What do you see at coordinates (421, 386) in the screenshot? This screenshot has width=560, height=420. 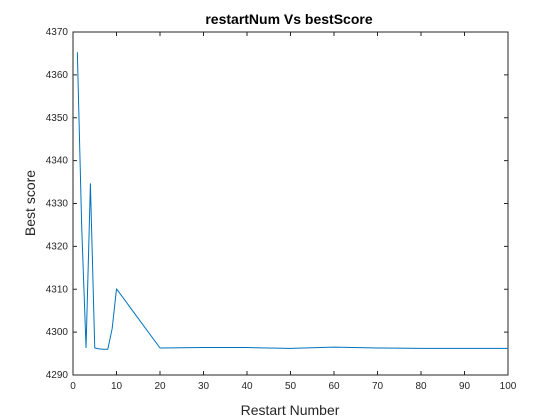 I see `x-tick-label: 80` at bounding box center [421, 386].